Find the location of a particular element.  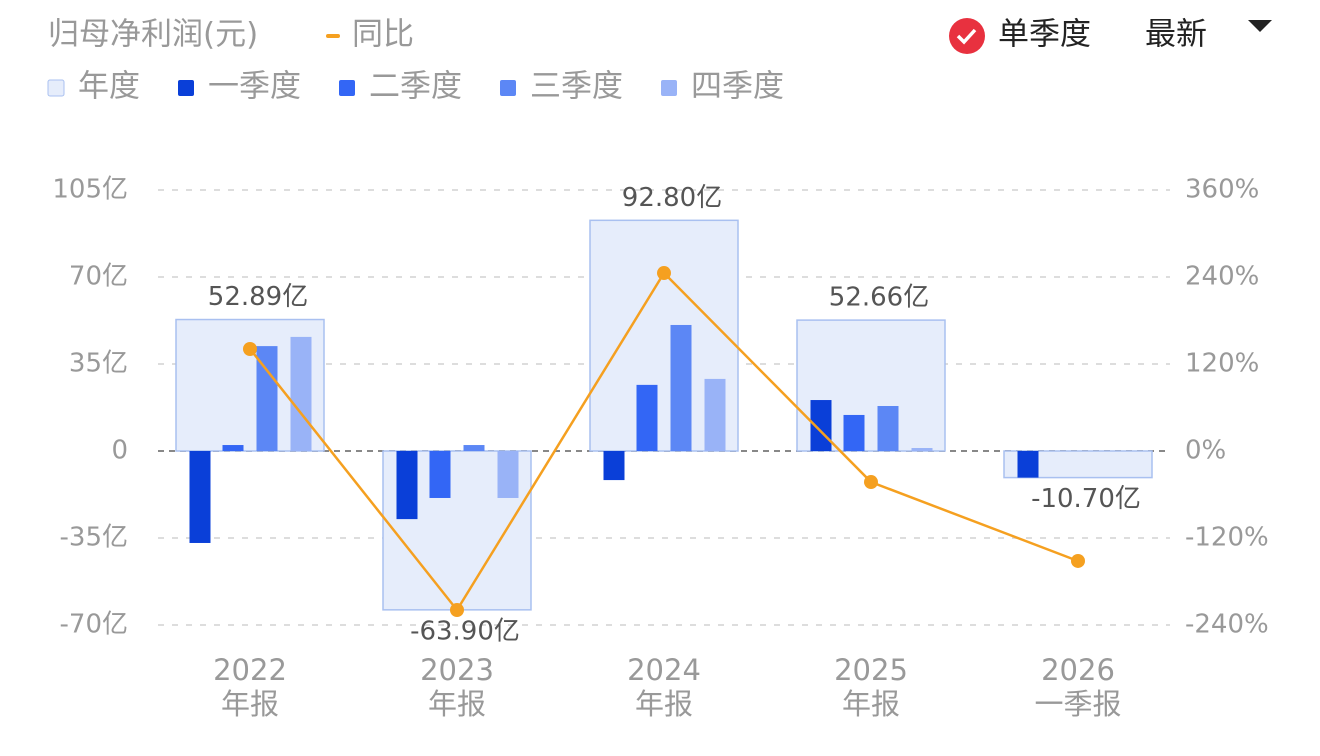

sort-dropdown: 最新 is located at coordinates (1208, 35).